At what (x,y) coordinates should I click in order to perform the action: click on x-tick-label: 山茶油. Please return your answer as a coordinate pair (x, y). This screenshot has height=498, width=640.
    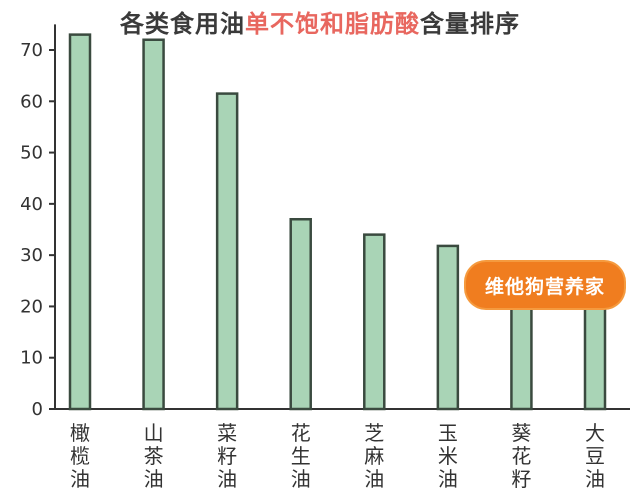
    Looking at the image, I should click on (154, 456).